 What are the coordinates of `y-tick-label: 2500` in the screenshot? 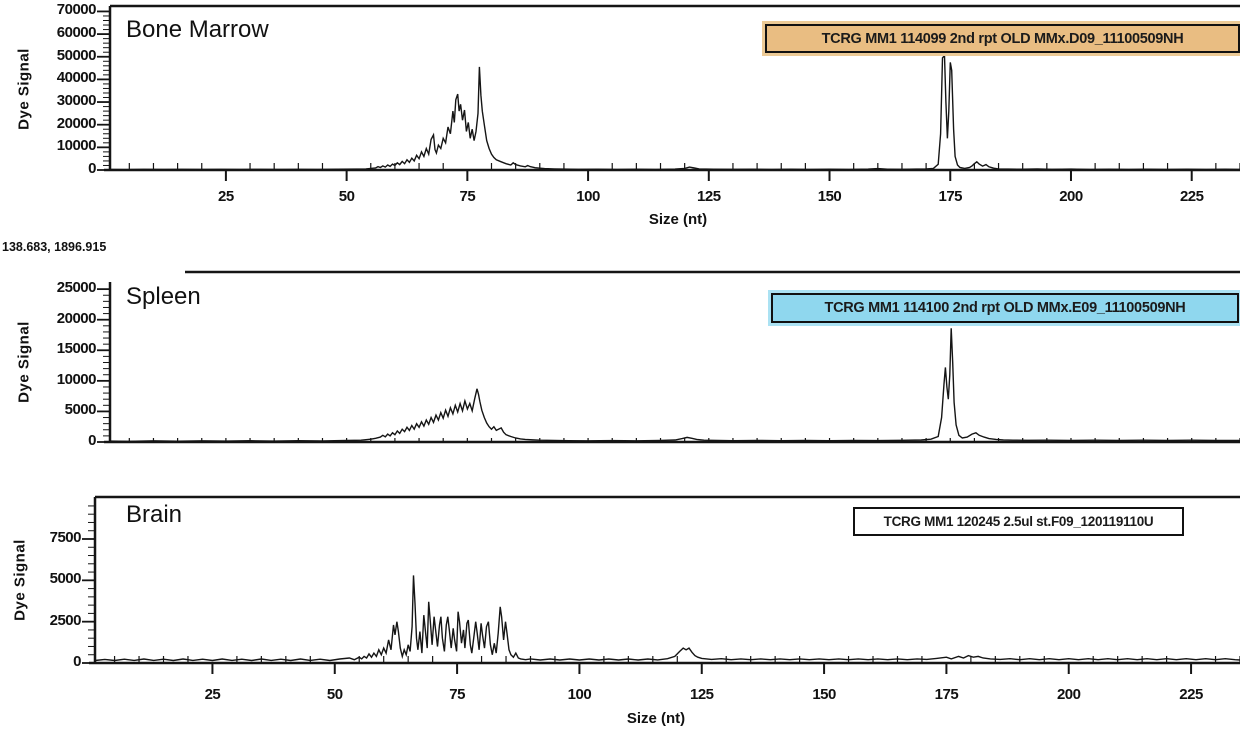 It's located at (65, 620).